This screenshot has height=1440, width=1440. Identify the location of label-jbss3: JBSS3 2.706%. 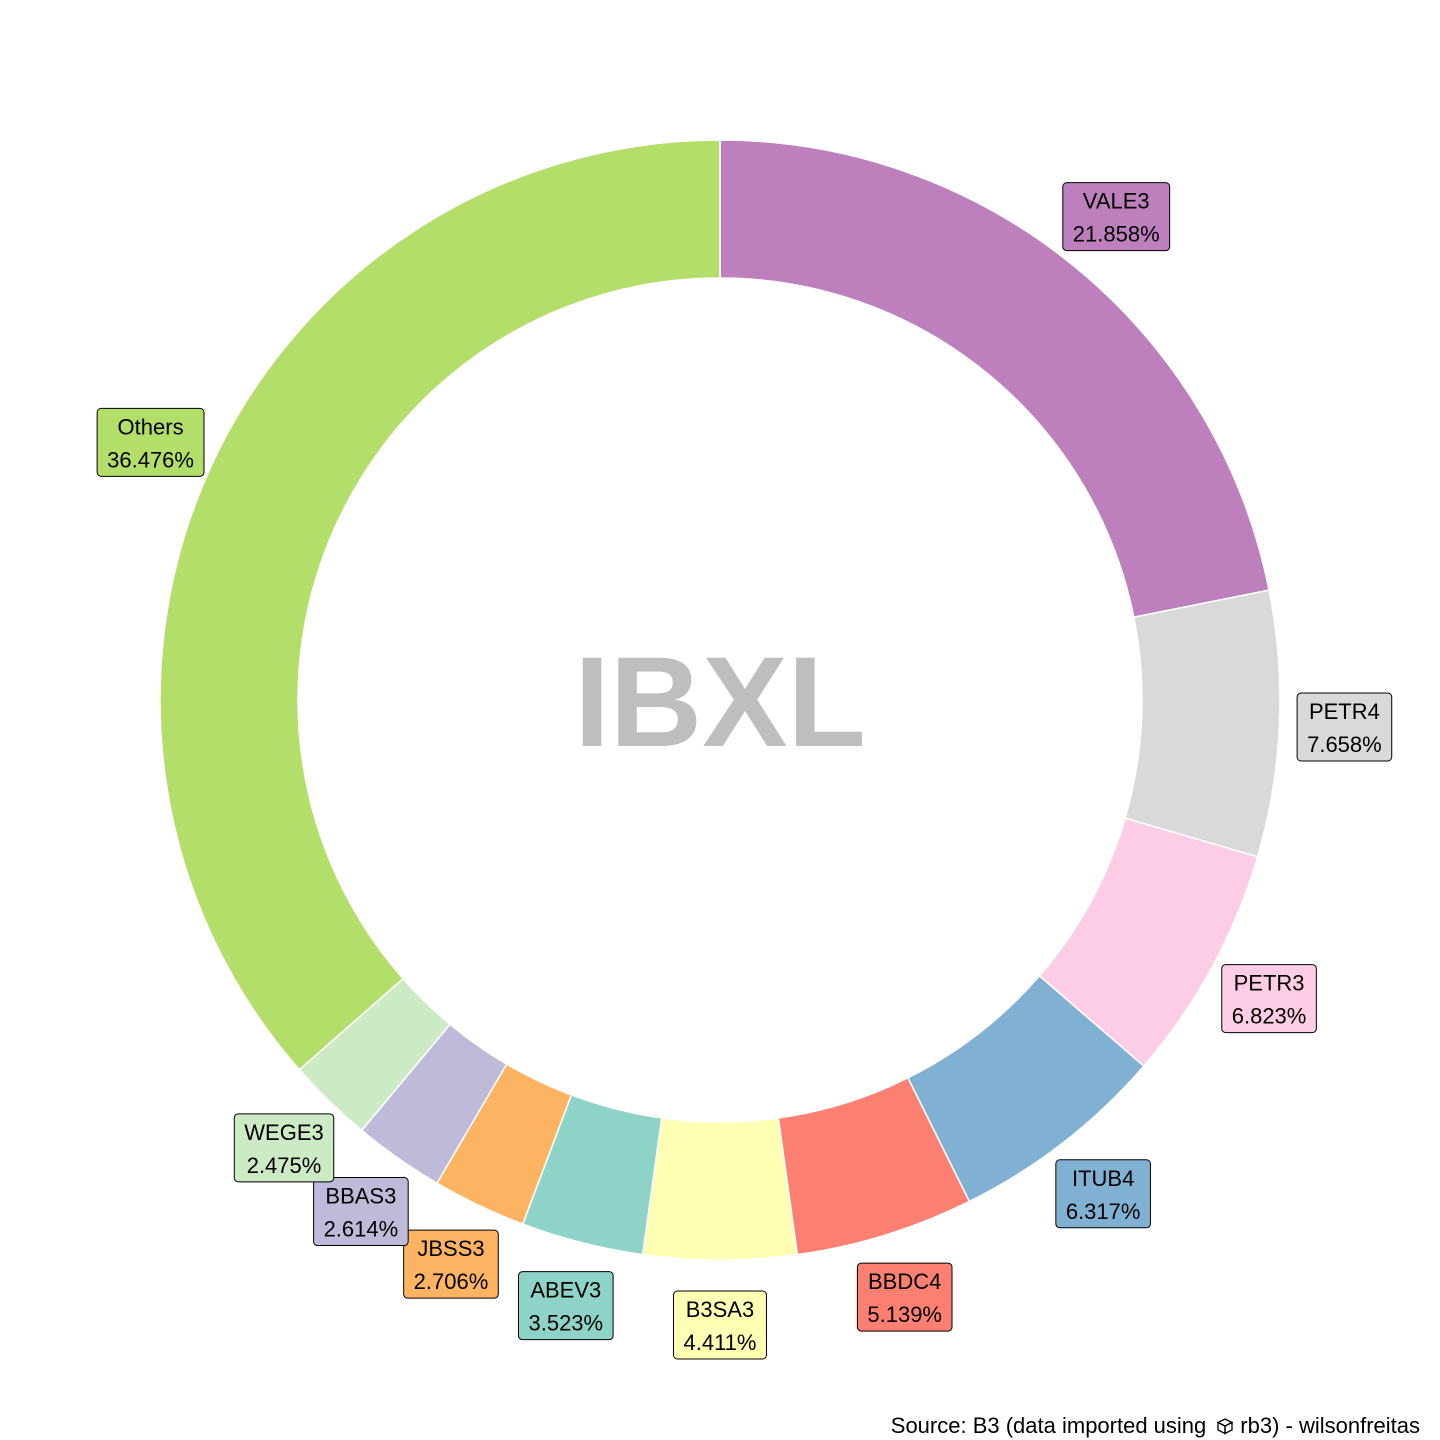
(451, 1264).